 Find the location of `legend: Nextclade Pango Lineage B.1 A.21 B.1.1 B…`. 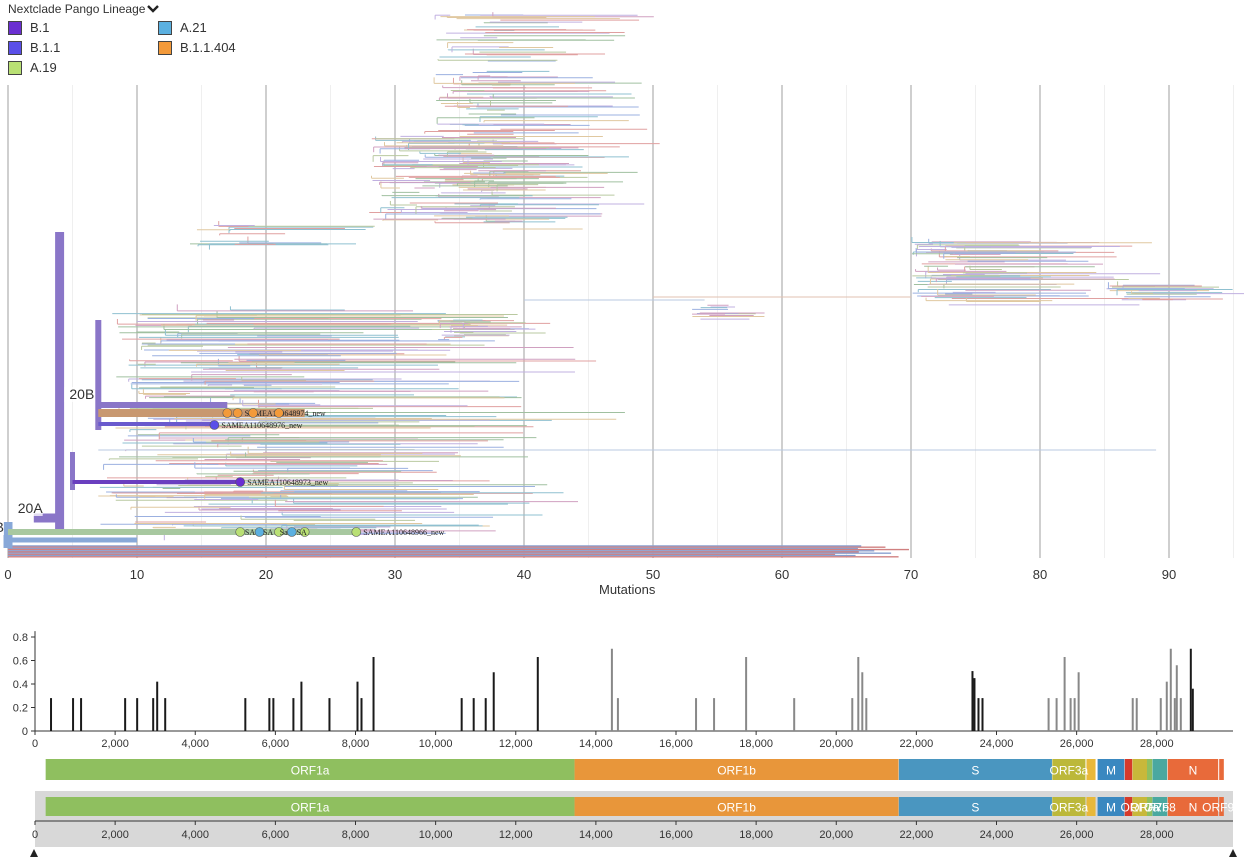

legend: Nextclade Pango Lineage B.1 A.21 B.1.1 B… is located at coordinates (138, 41).